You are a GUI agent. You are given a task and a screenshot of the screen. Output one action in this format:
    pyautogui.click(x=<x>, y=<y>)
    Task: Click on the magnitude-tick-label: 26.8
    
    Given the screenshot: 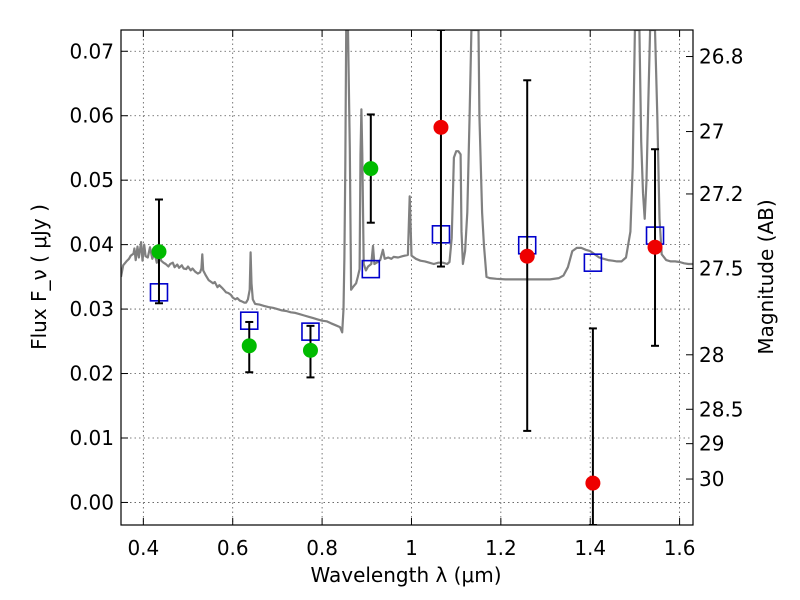 What is the action you would take?
    pyautogui.click(x=721, y=57)
    